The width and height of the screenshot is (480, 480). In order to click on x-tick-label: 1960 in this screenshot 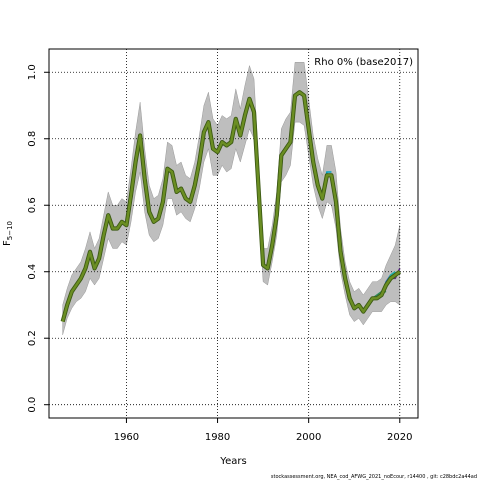, I will do `click(126, 437)`.